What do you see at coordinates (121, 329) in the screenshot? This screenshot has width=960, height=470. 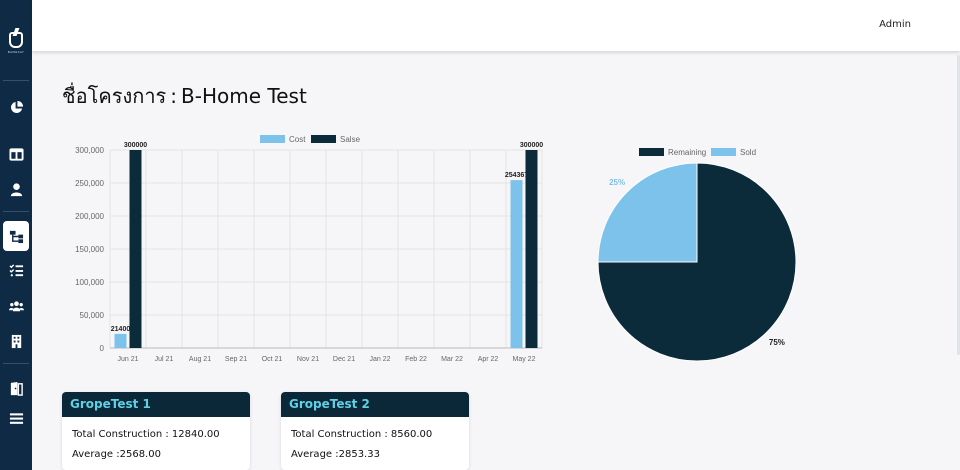 I see `data-label: 21400` at bounding box center [121, 329].